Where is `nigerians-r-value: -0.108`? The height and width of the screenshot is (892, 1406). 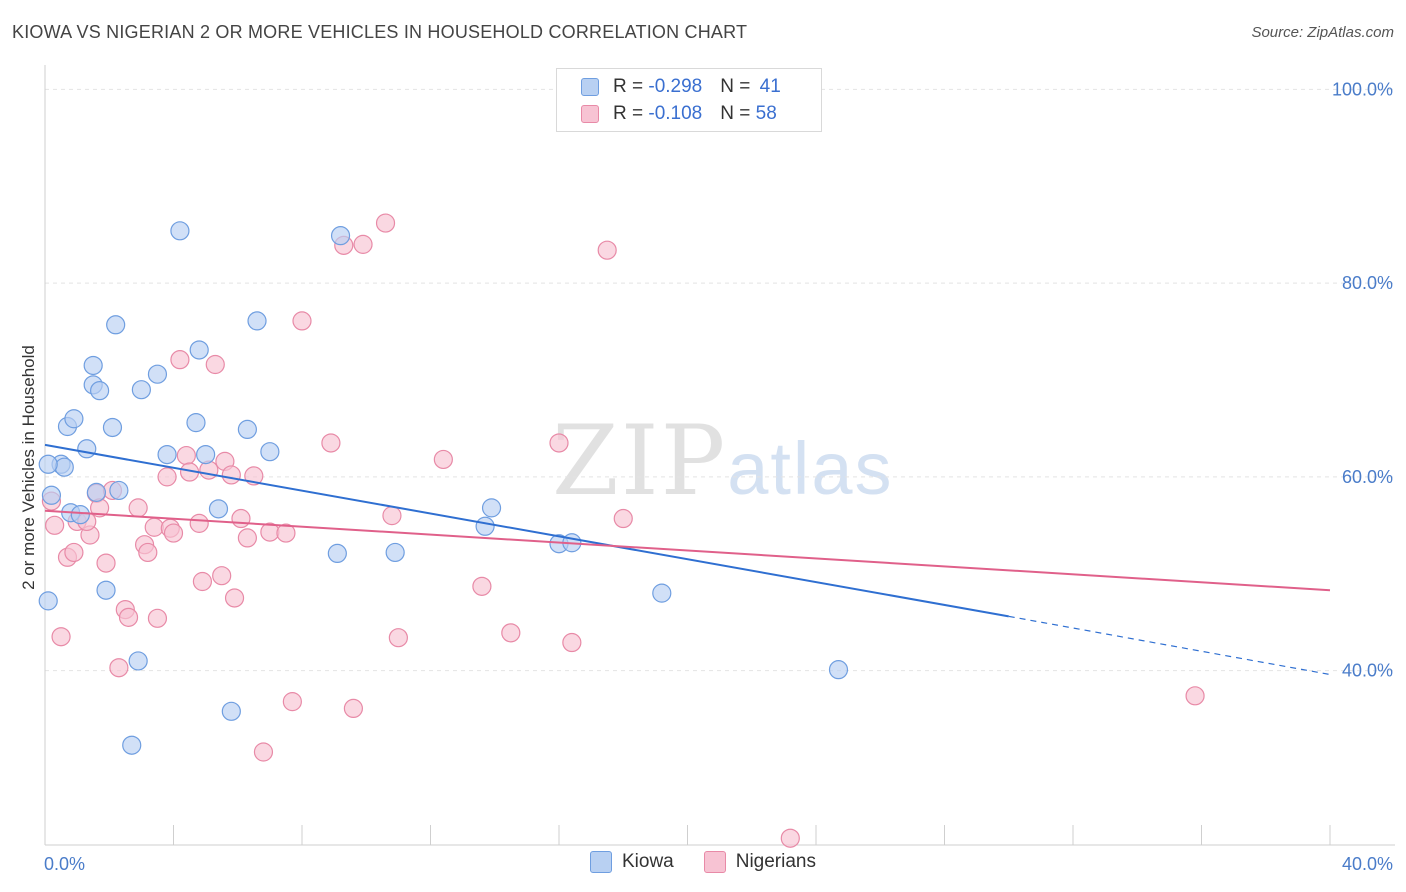
nigerians-r-value: -0.108 is located at coordinates (675, 113).